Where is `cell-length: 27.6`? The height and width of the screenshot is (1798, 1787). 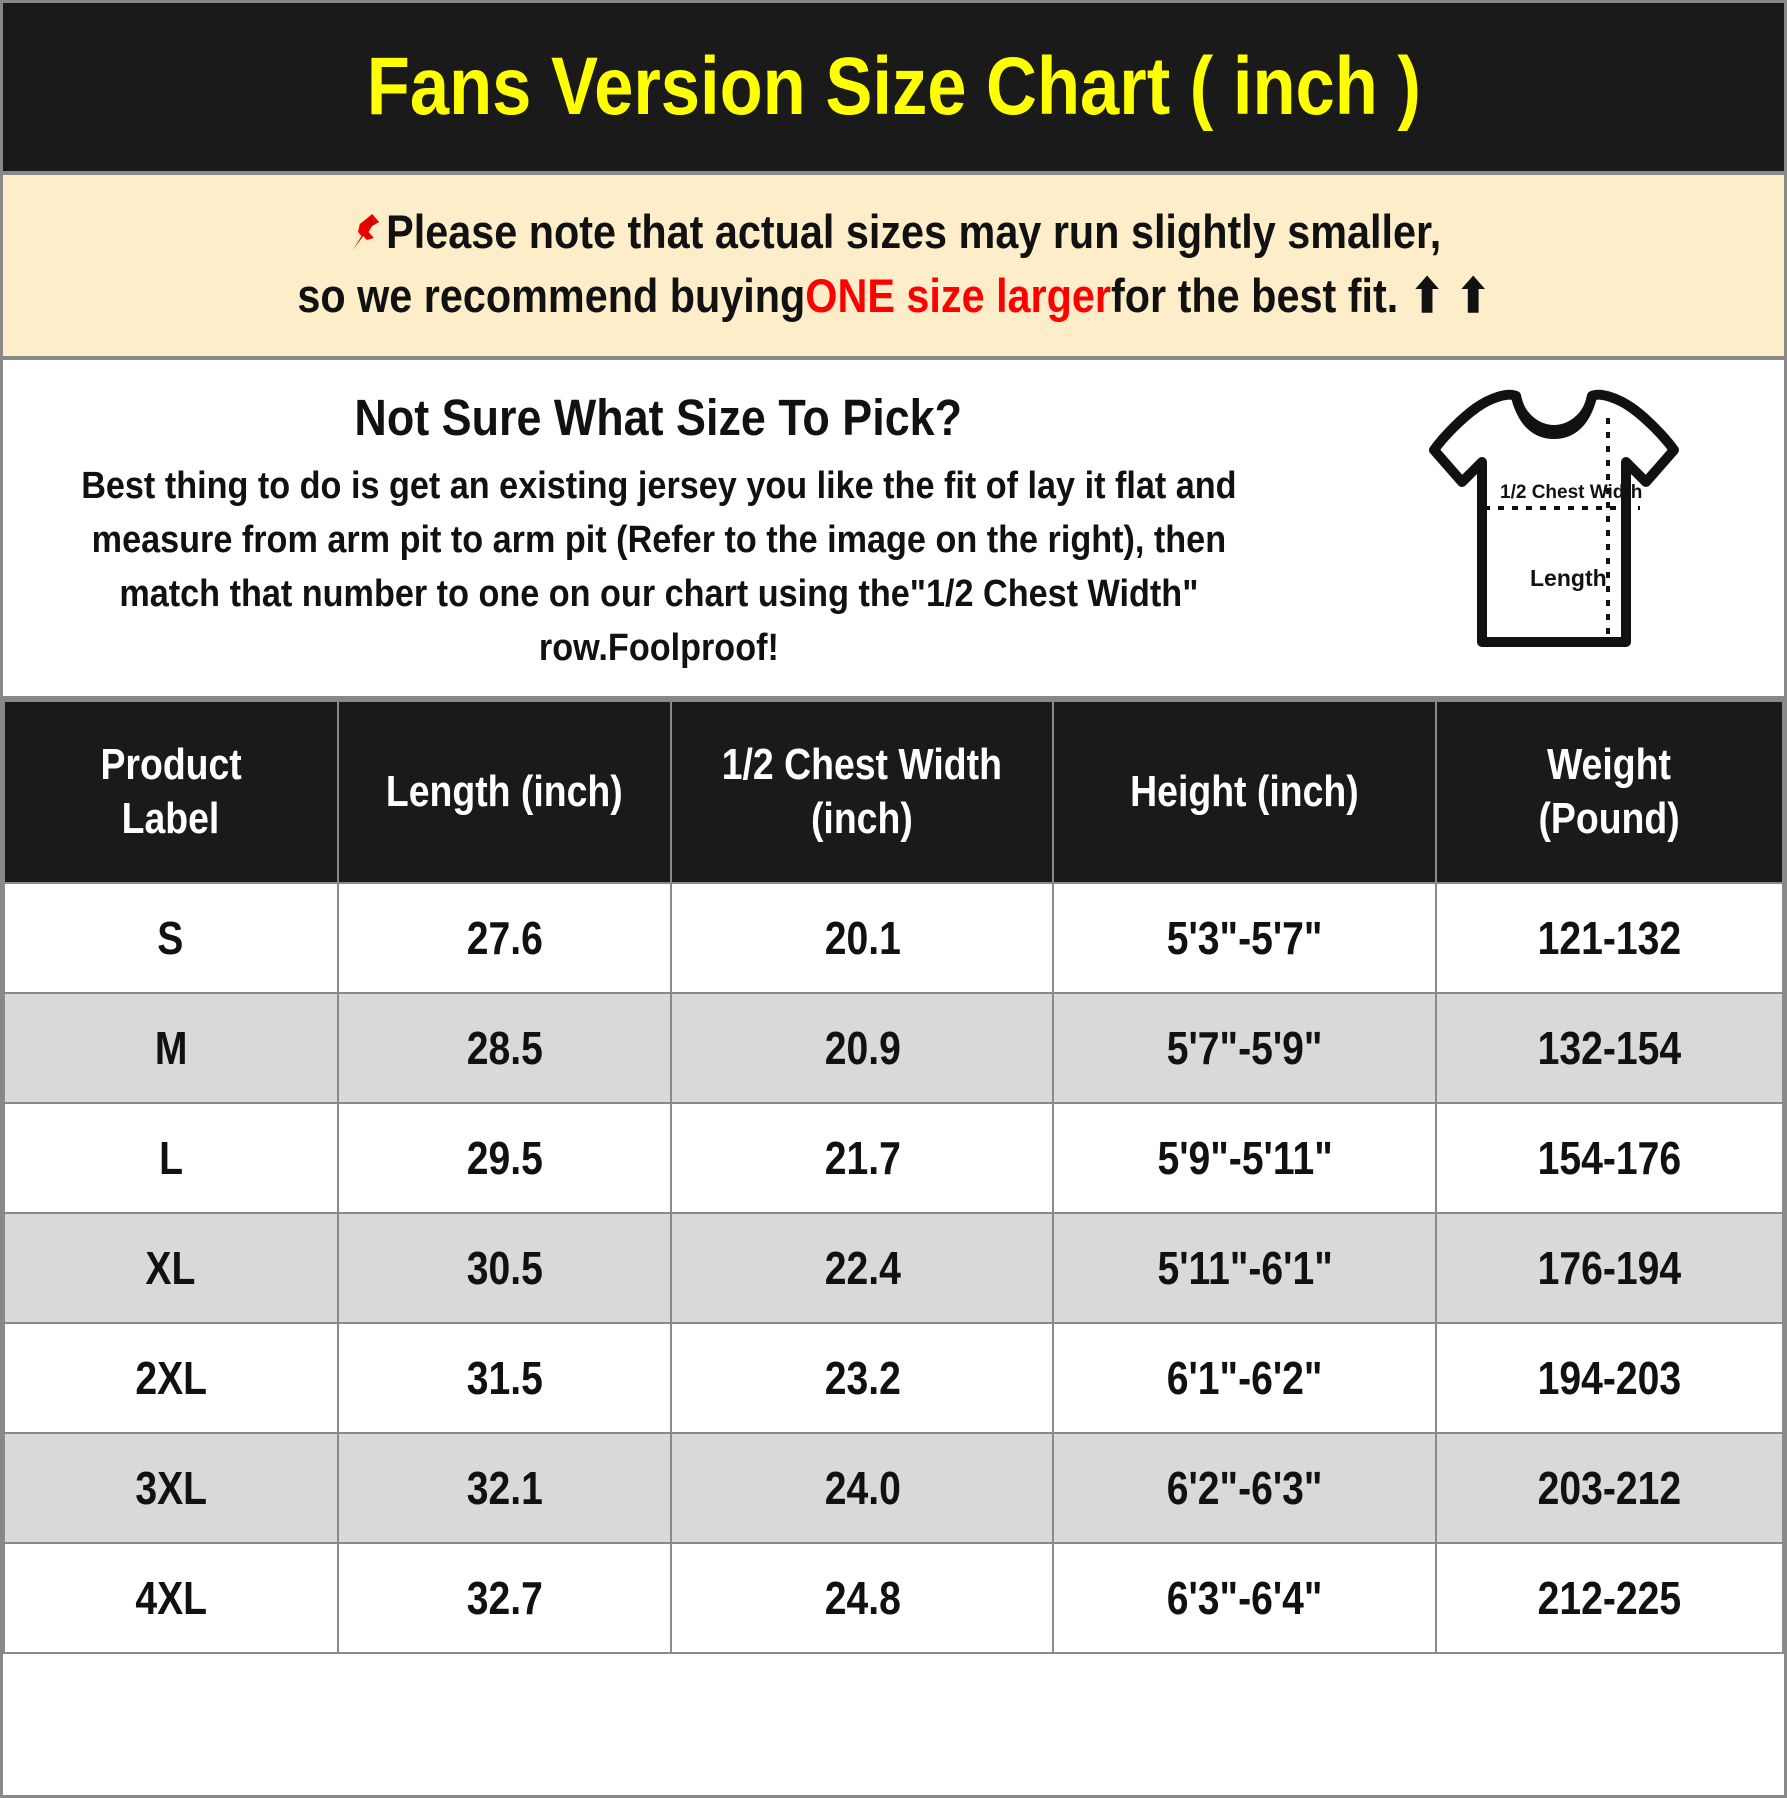
cell-length: 27.6 is located at coordinates (504, 937).